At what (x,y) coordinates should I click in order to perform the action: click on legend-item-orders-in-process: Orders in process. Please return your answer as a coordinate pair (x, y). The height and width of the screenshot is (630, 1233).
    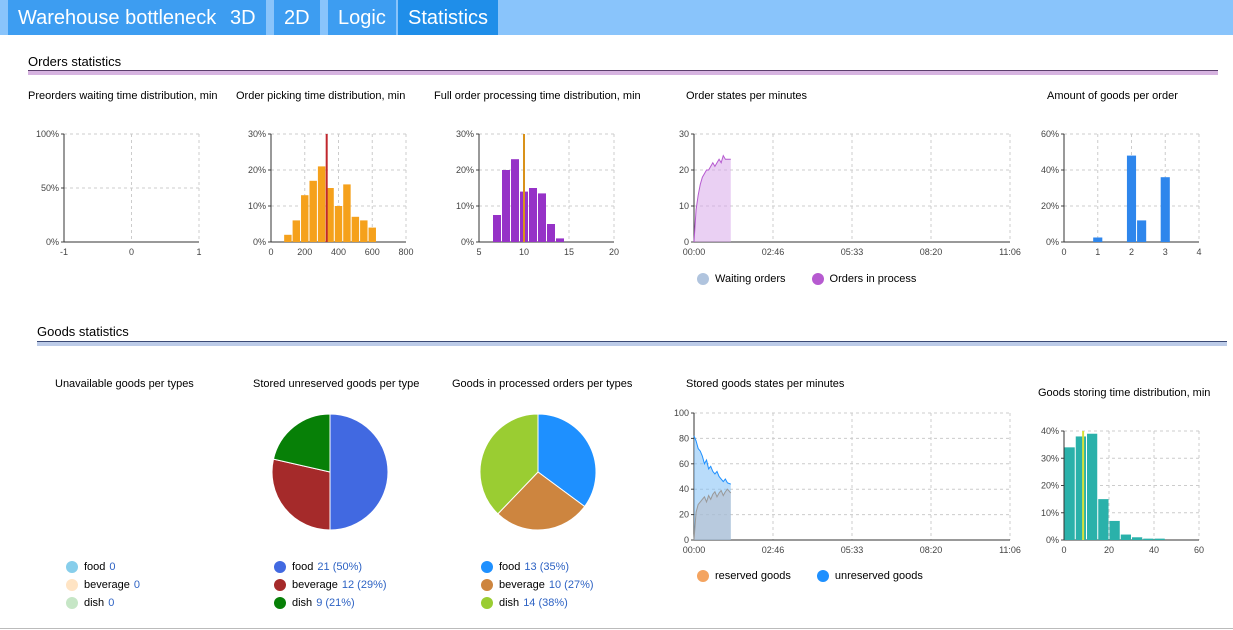
    Looking at the image, I should click on (864, 279).